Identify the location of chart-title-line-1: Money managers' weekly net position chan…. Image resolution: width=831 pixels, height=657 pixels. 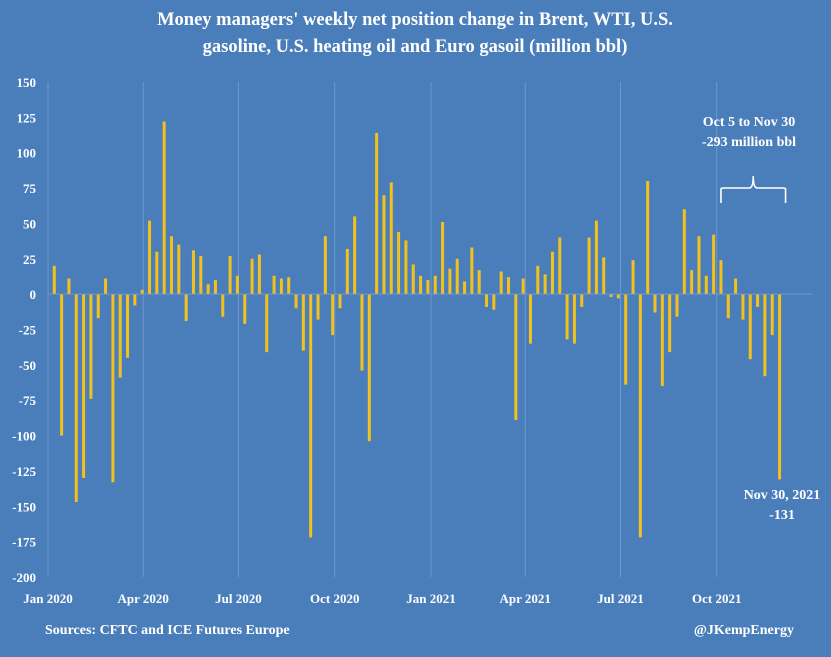
(415, 20).